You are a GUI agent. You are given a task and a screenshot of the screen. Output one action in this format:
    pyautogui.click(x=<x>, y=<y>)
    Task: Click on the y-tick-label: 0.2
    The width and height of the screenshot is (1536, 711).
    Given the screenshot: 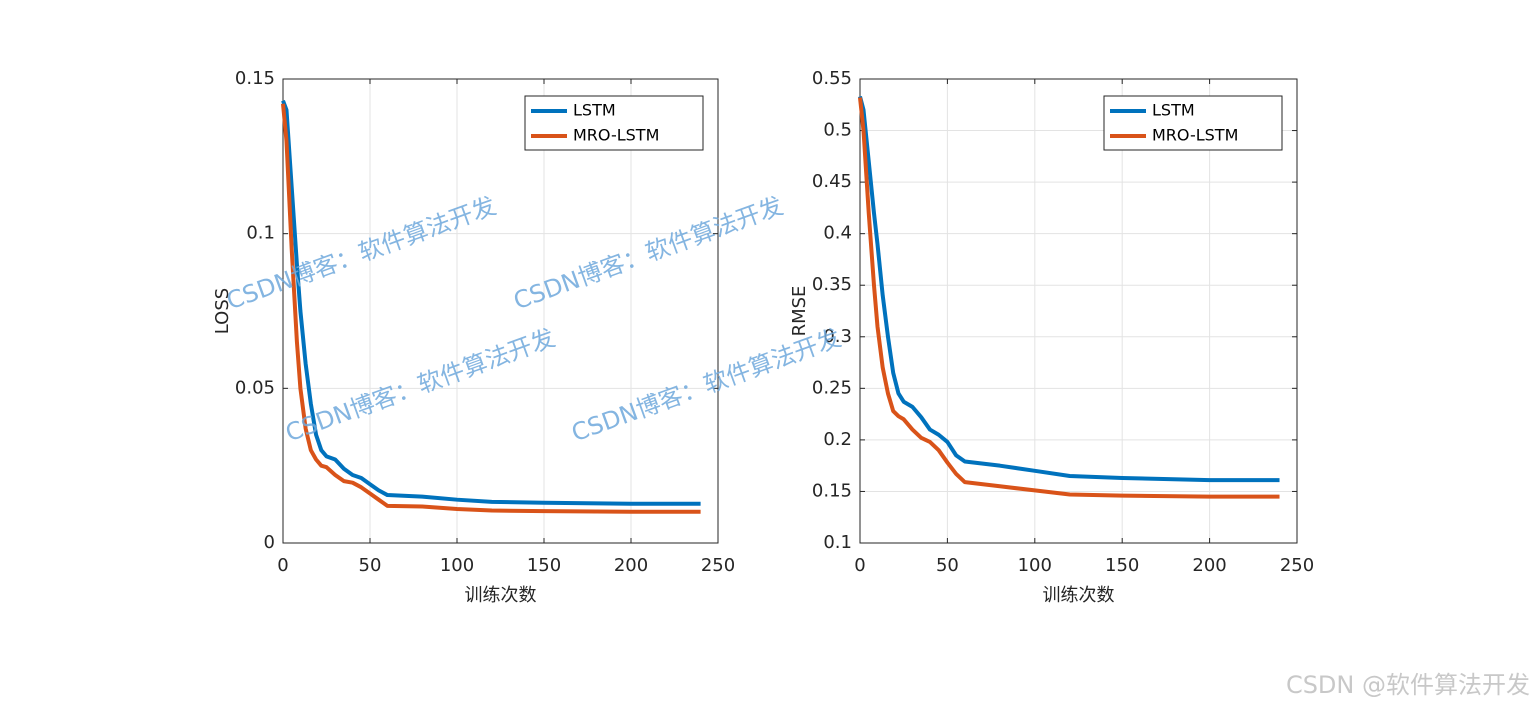 What is the action you would take?
    pyautogui.click(x=837, y=439)
    